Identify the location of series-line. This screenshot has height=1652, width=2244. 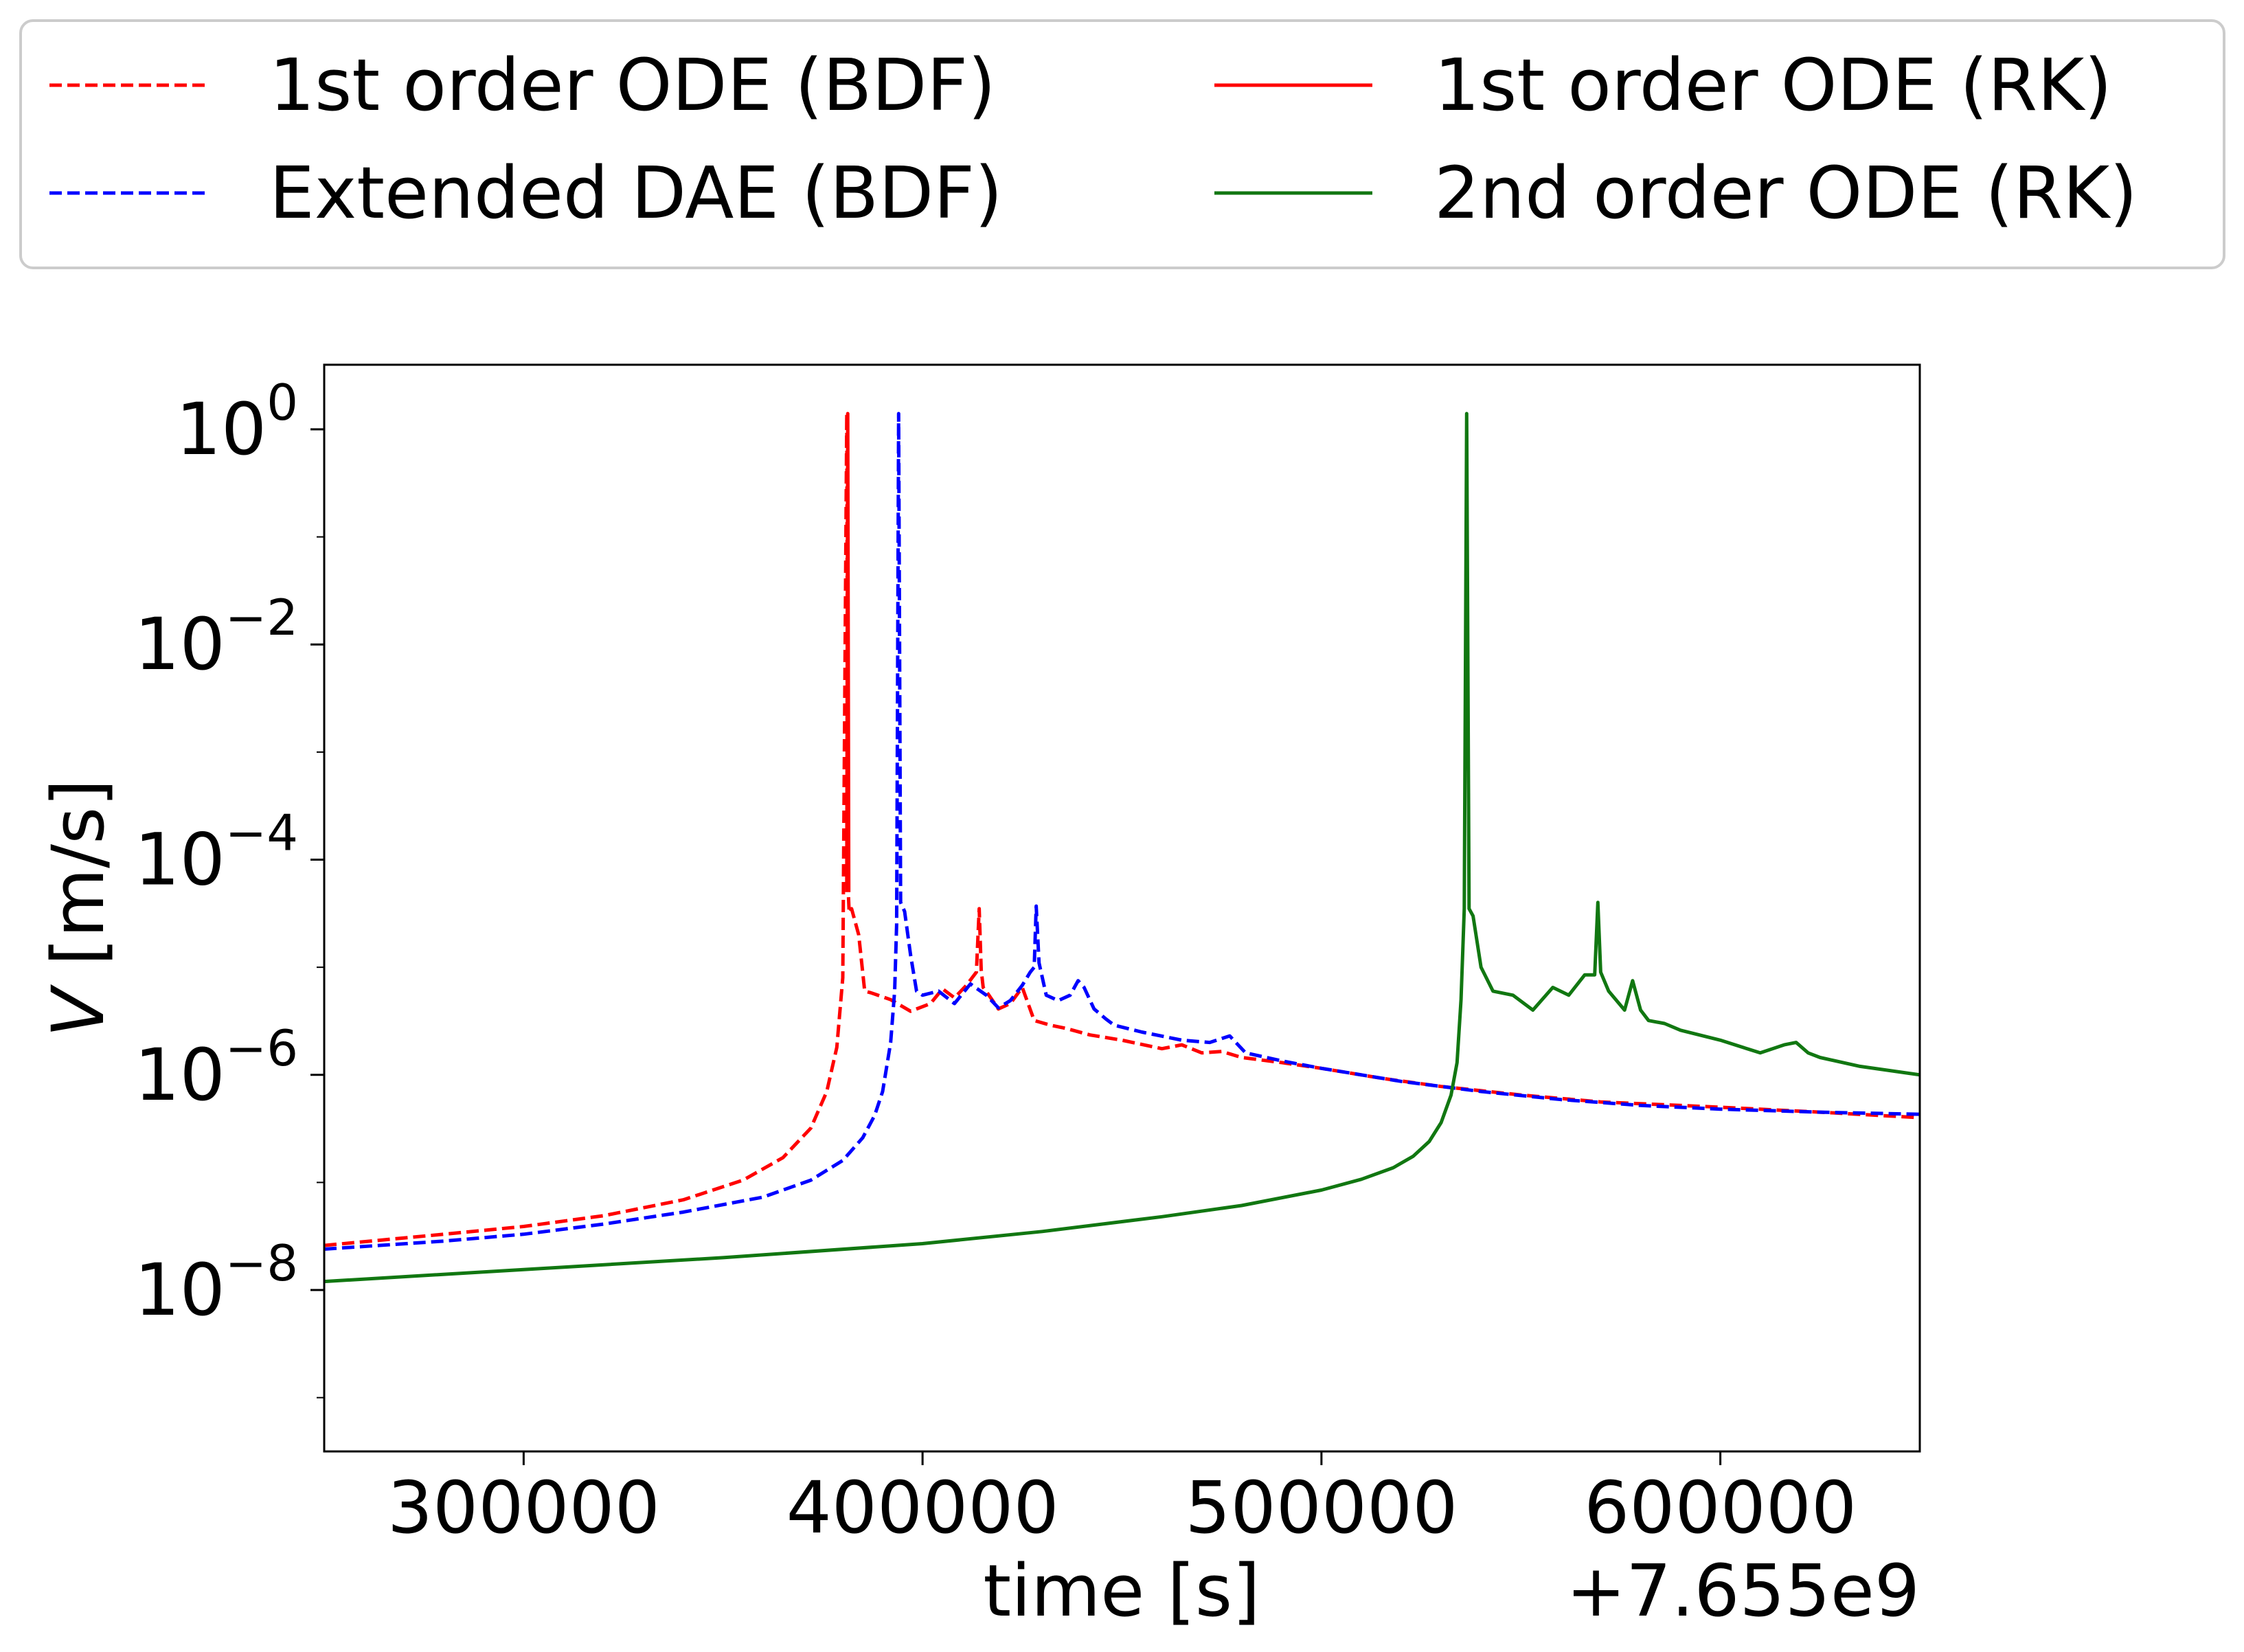
(848, 651).